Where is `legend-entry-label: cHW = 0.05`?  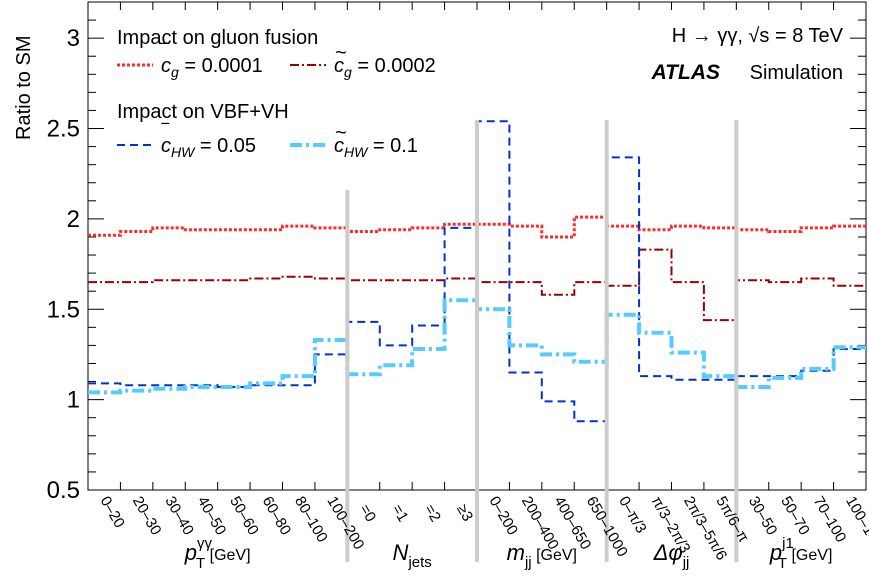
legend-entry-label: cHW = 0.05 is located at coordinates (208, 147).